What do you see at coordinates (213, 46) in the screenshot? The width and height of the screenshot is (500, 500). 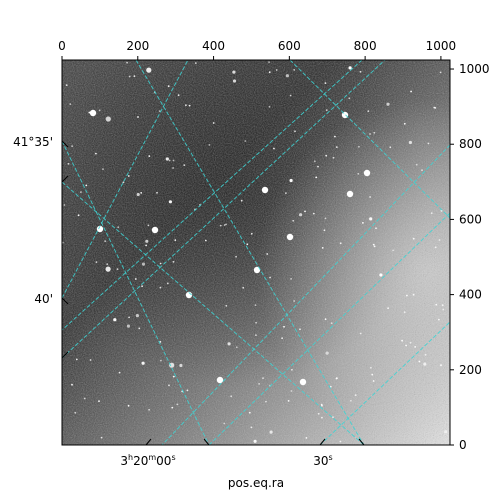 I see `top-tick-label: 400` at bounding box center [213, 46].